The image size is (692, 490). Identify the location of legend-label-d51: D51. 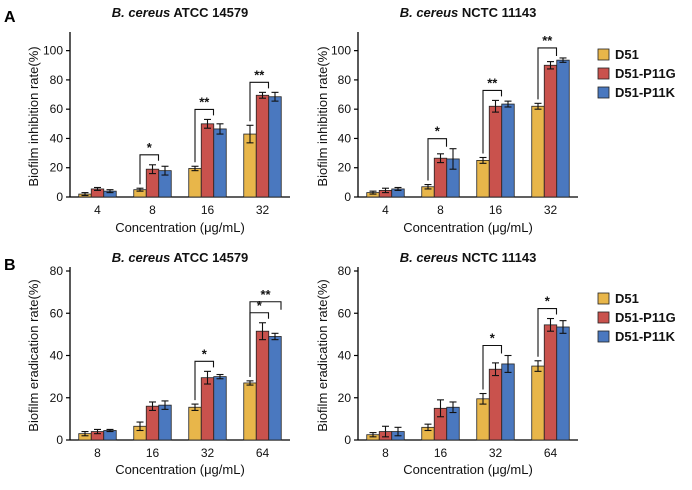
(627, 298).